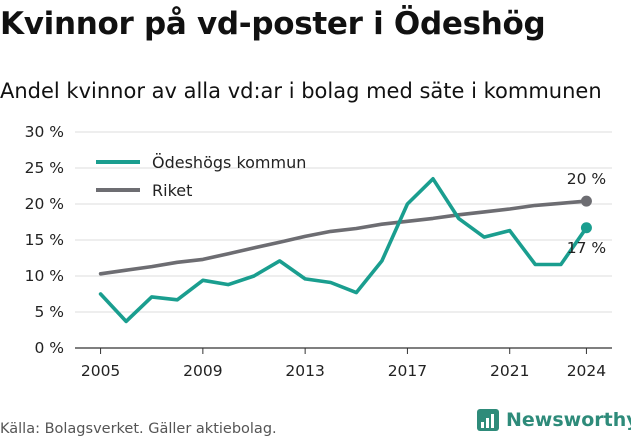 The image size is (631, 439). Describe the element at coordinates (202, 371) in the screenshot. I see `x-tick-label: 2009` at that location.